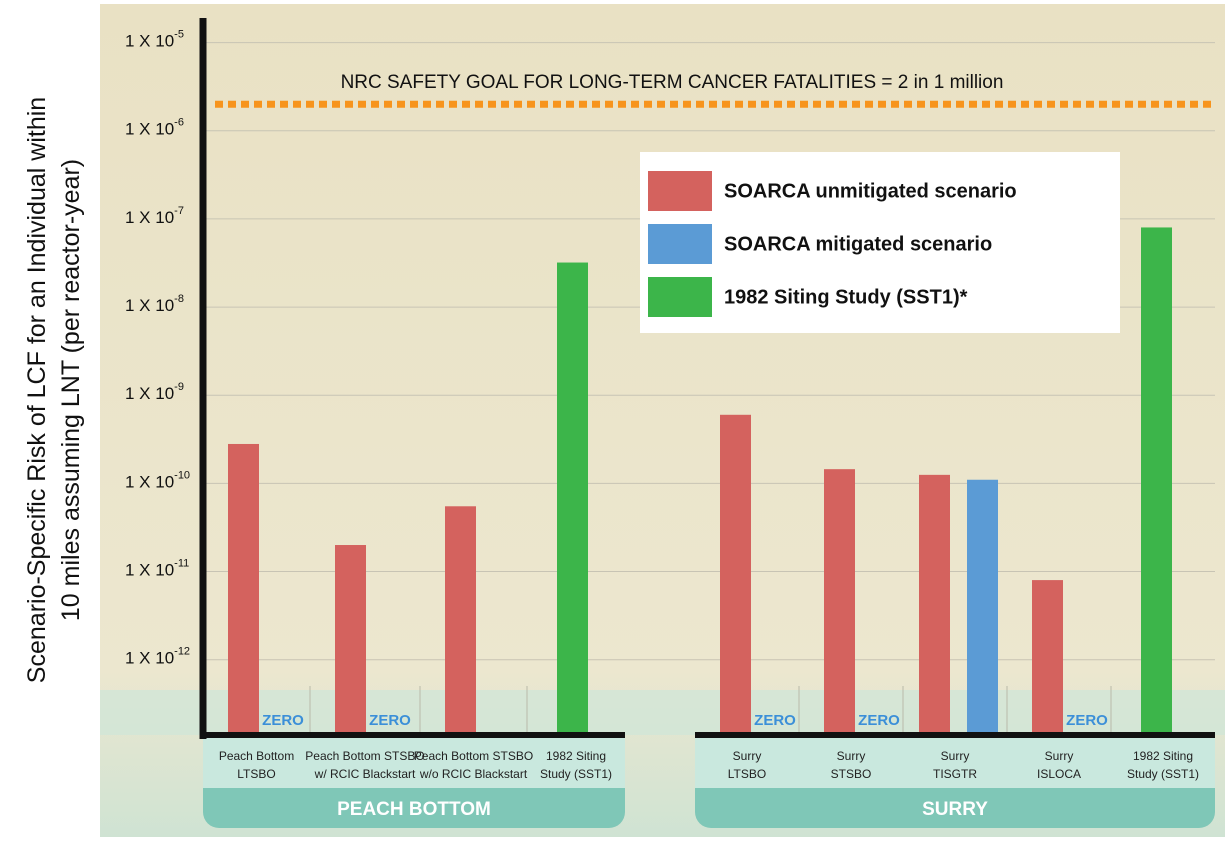 The height and width of the screenshot is (841, 1225). What do you see at coordinates (179, 34) in the screenshot?
I see `y-tick-label-exponent: -5` at bounding box center [179, 34].